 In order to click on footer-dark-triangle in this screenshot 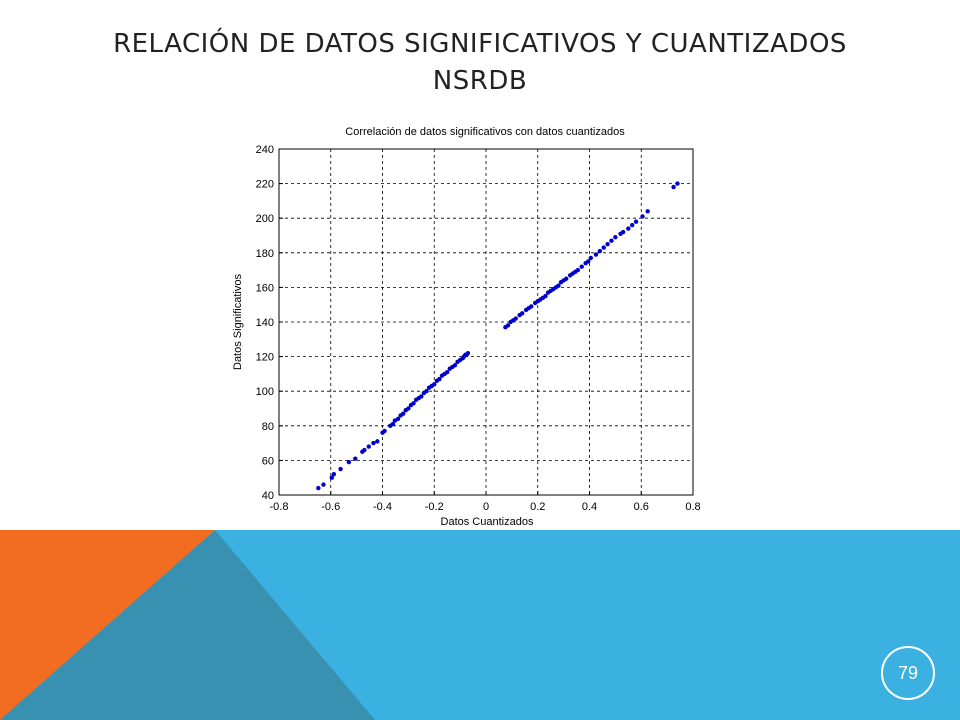, I will do `click(187, 625)`.